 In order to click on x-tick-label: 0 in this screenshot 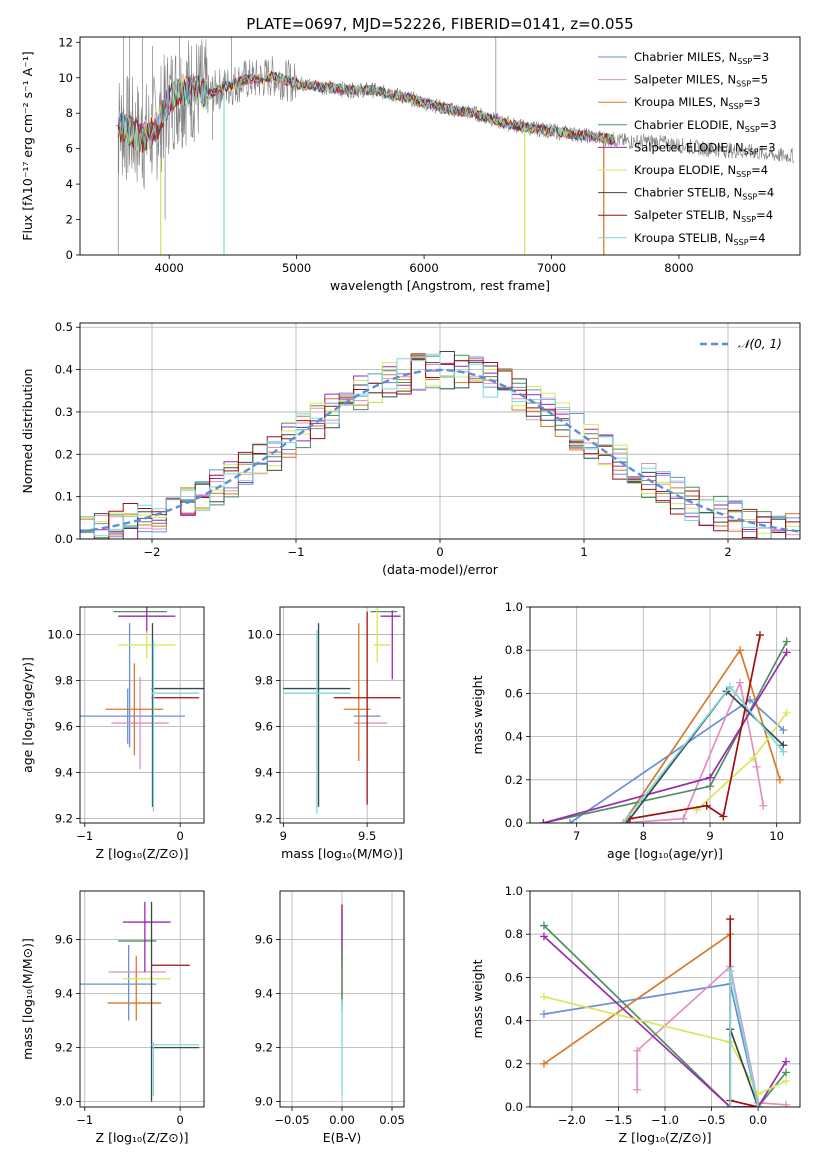, I will do `click(179, 1120)`.